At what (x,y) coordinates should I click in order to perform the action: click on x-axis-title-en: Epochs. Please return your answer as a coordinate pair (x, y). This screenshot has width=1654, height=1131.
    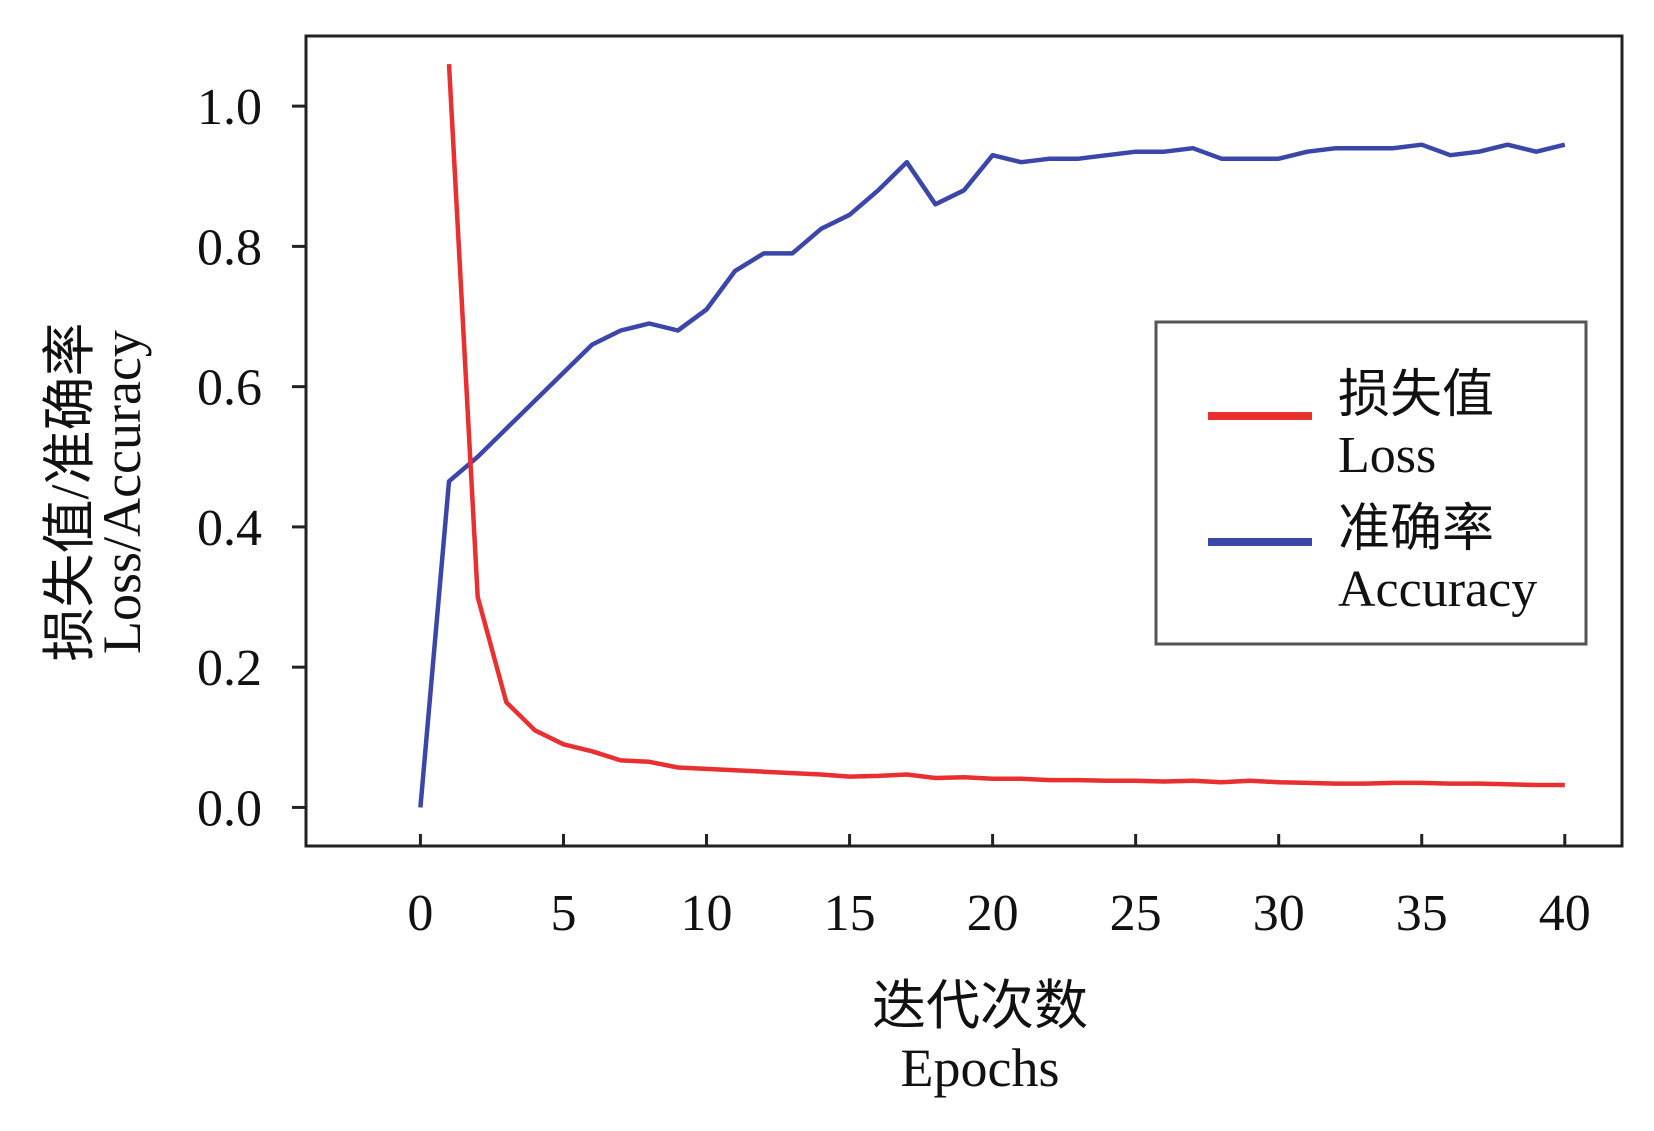
    Looking at the image, I should click on (980, 1068).